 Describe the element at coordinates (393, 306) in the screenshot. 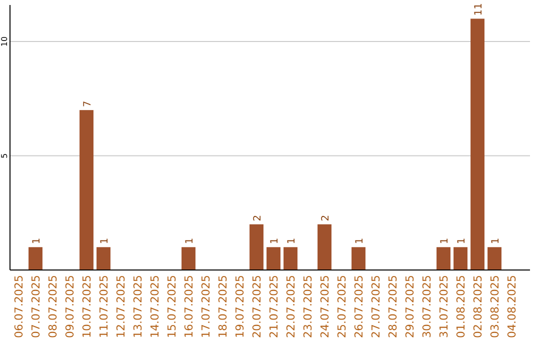

I see `x-tick-label: 28.07.2025` at that location.